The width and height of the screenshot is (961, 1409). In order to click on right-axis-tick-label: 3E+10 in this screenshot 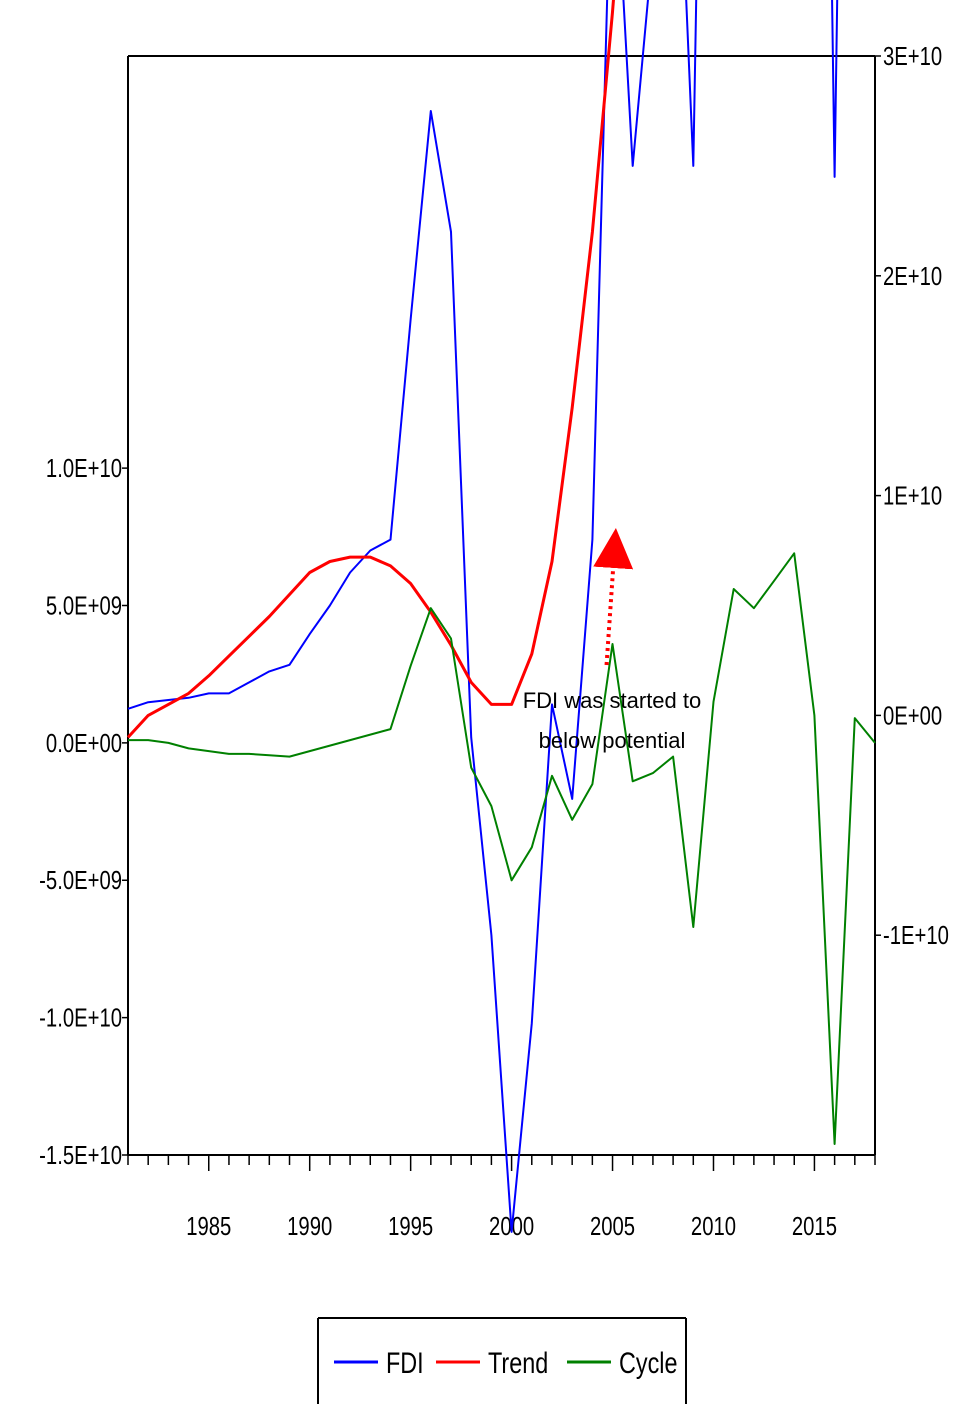, I will do `click(912, 56)`.